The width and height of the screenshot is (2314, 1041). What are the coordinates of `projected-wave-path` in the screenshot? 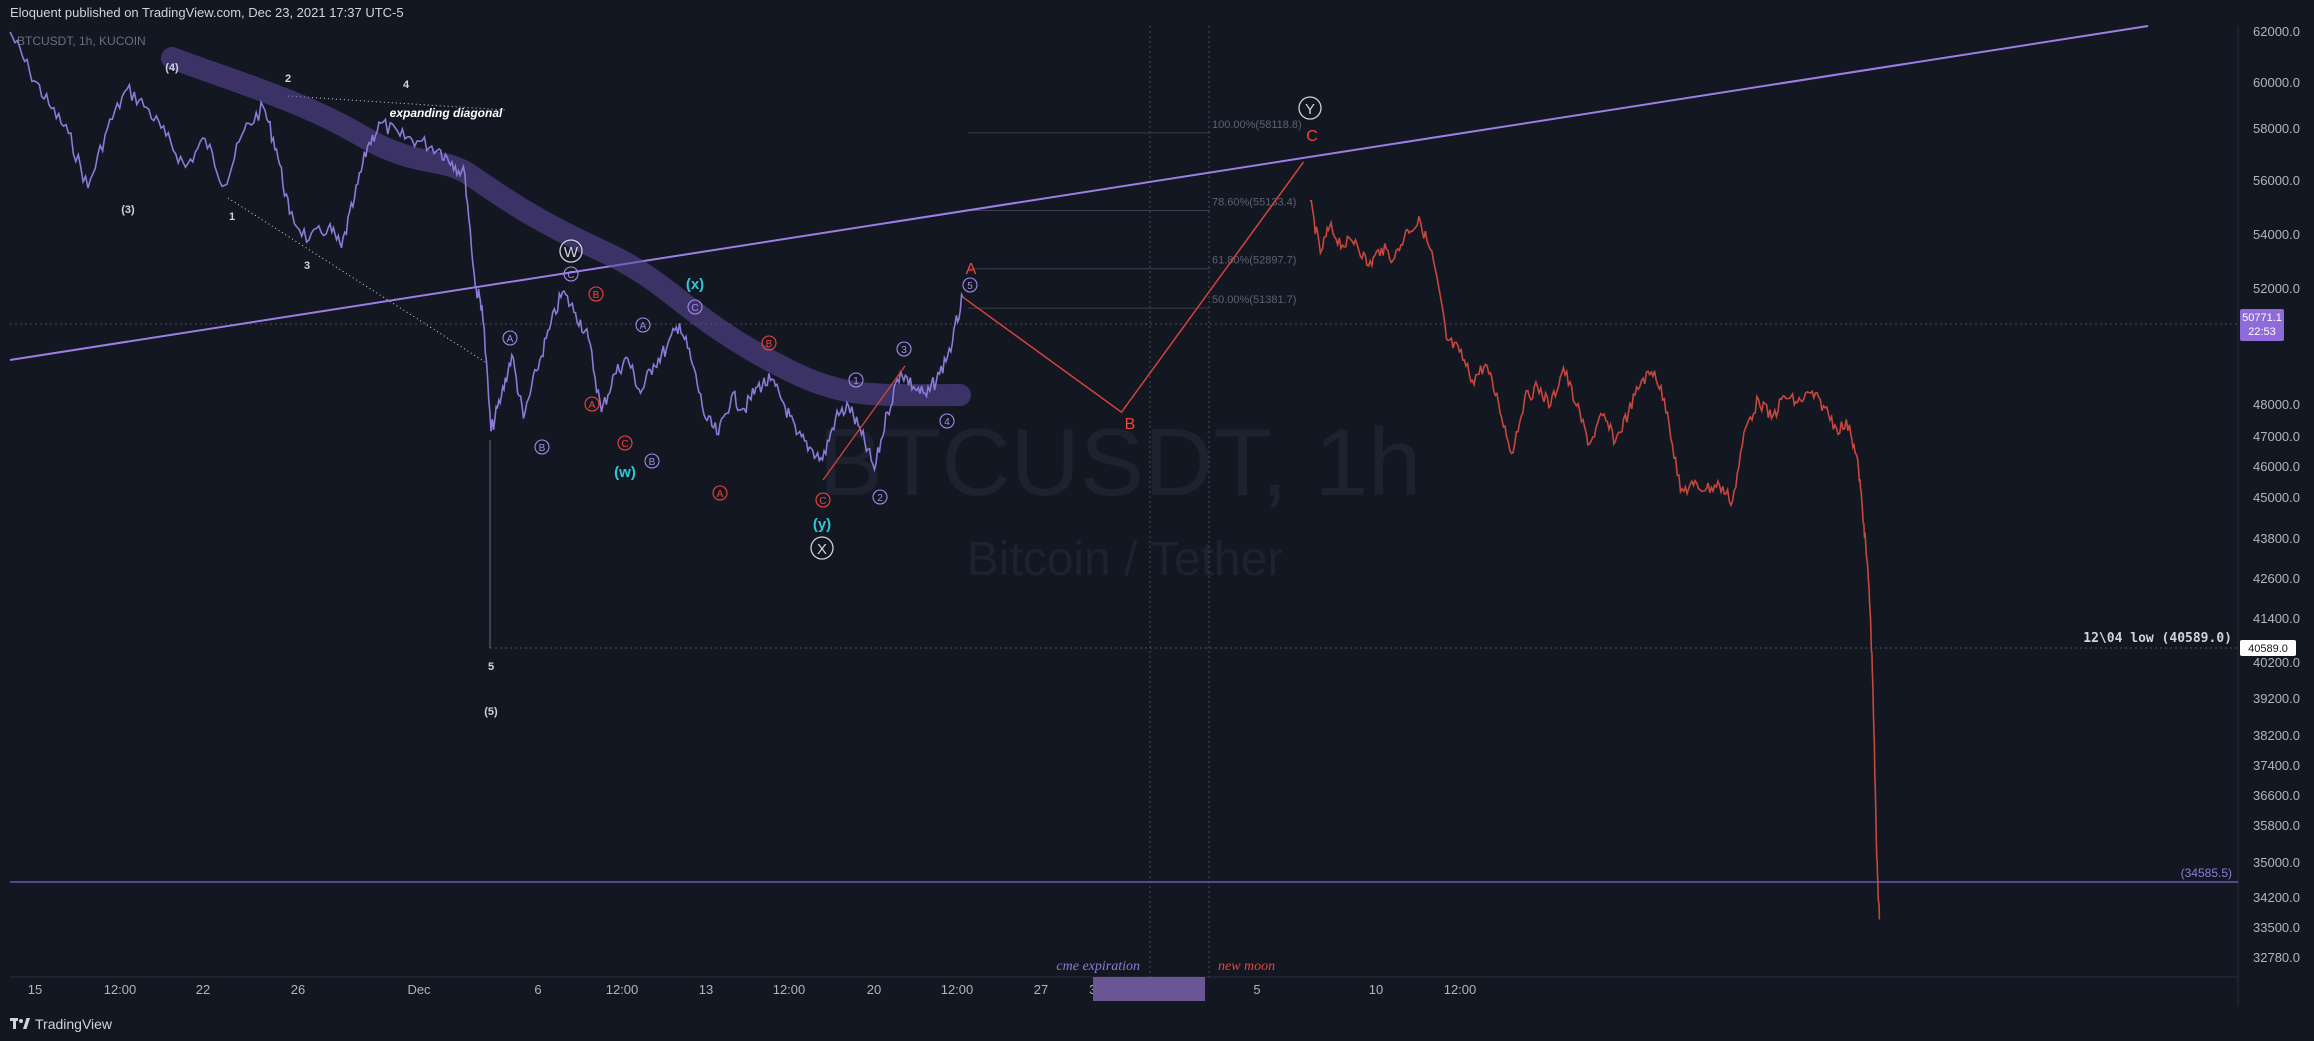 It's located at (1133, 287).